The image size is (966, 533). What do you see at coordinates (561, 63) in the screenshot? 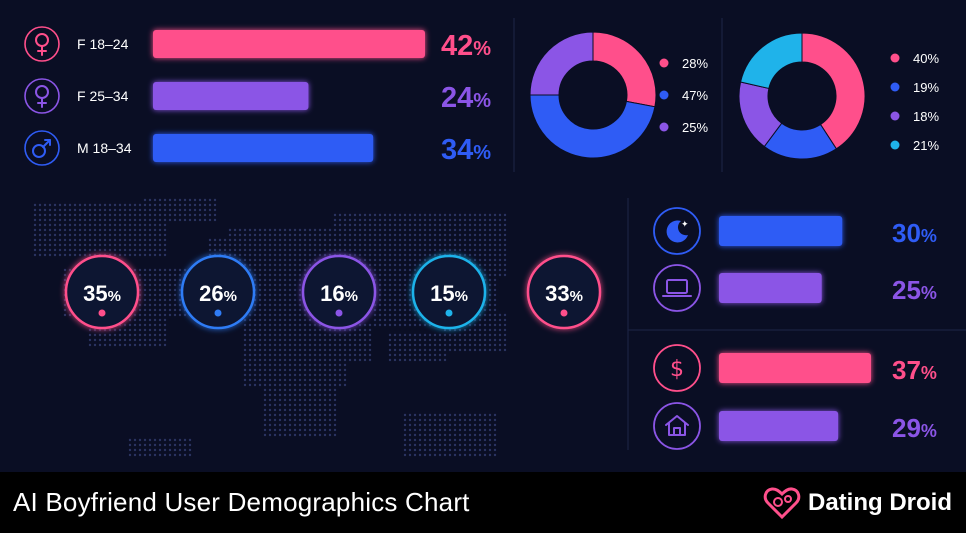
I see `donut-slice` at bounding box center [561, 63].